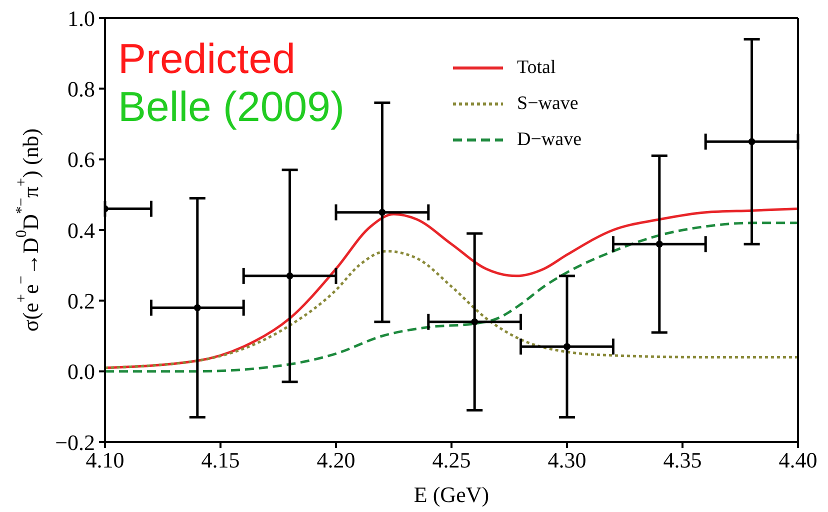 This screenshot has height=512, width=828. Describe the element at coordinates (452, 494) in the screenshot. I see `x-axis-title: E (GeV)` at that location.